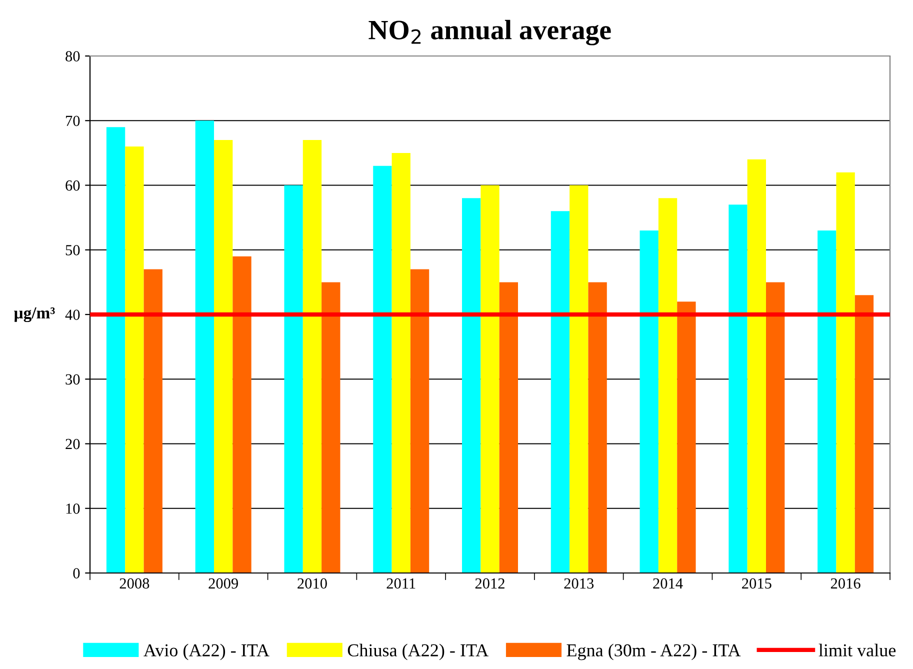  I want to click on x-tick-label: 2008, so click(135, 583).